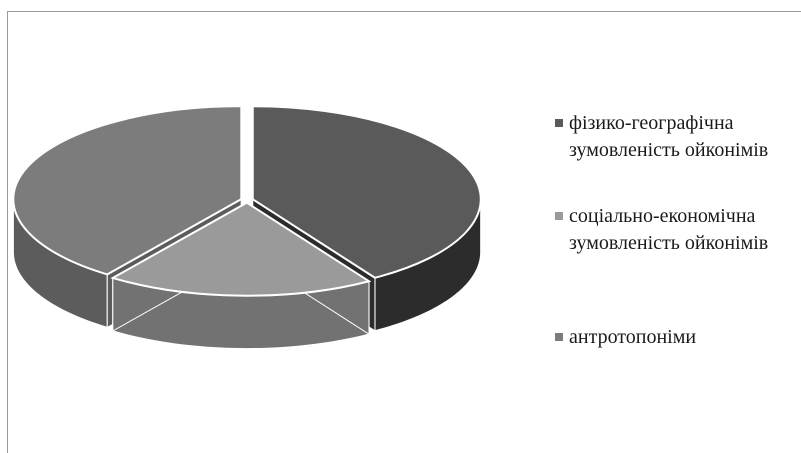 The width and height of the screenshot is (801, 453). Describe the element at coordinates (127, 190) in the screenshot. I see `pie-slice-антротопоніми` at that location.